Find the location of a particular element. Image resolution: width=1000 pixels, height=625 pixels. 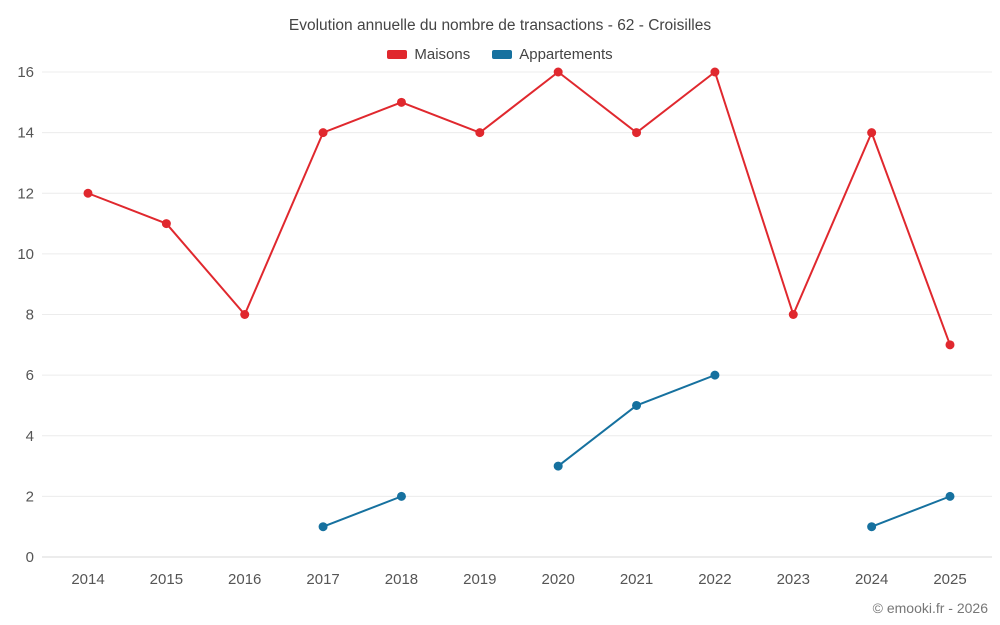

point-maisons-2024 is located at coordinates (872, 133).